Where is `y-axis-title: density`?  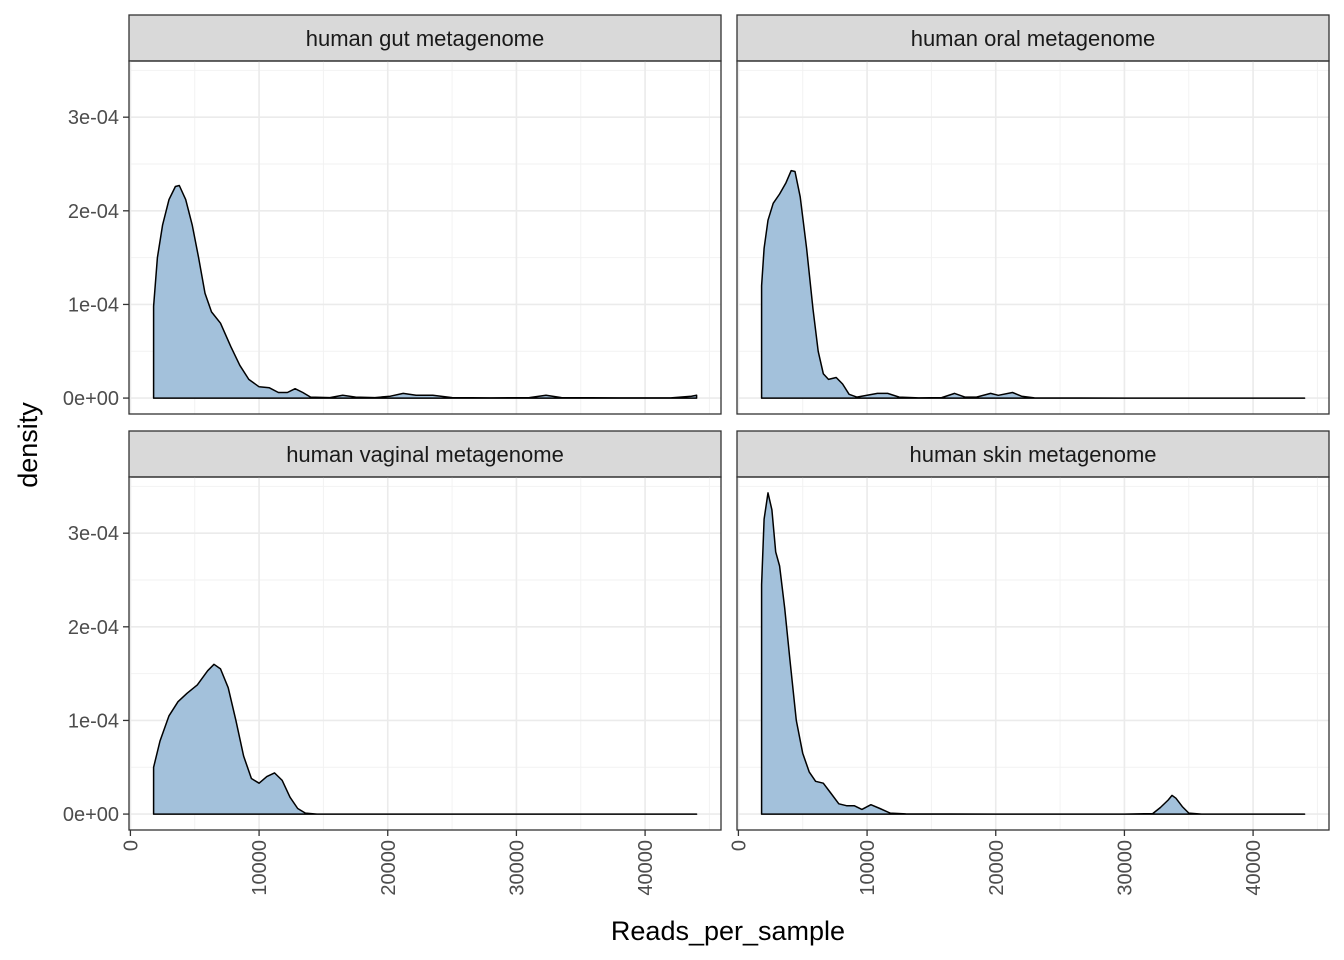 y-axis-title: density is located at coordinates (28, 445).